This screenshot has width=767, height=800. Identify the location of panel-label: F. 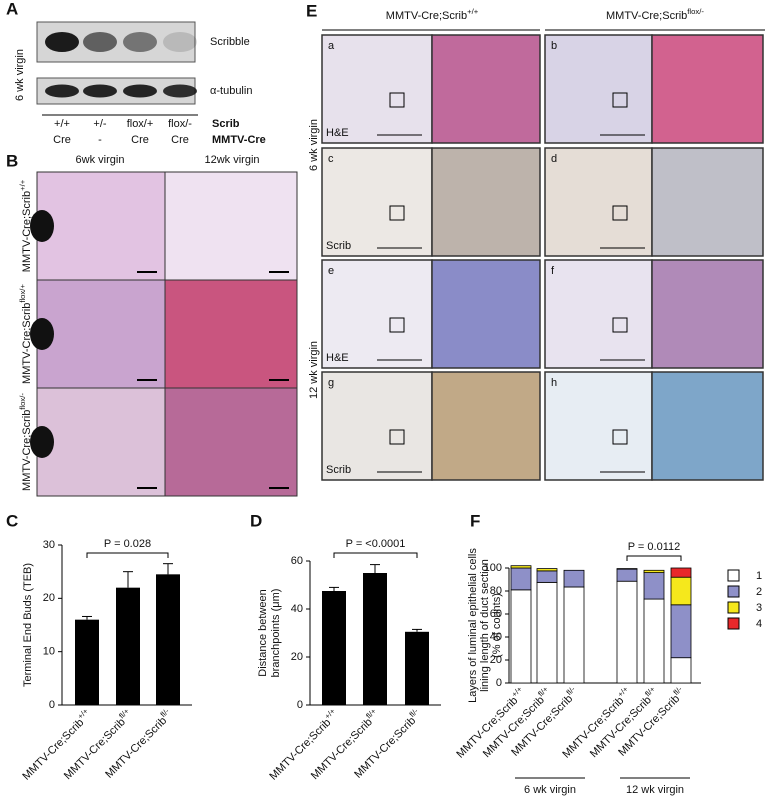
(475, 520).